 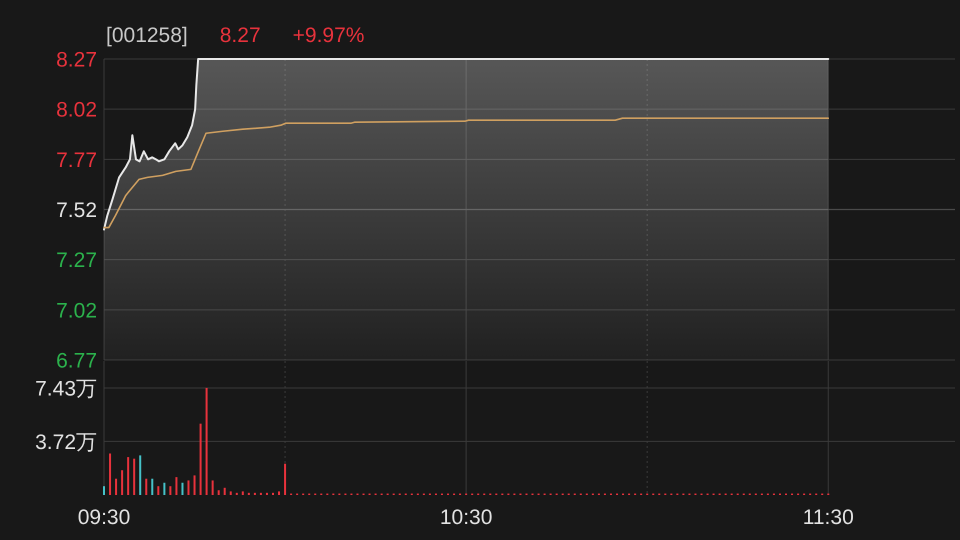 I want to click on chart-title: [001258], so click(x=147, y=35).